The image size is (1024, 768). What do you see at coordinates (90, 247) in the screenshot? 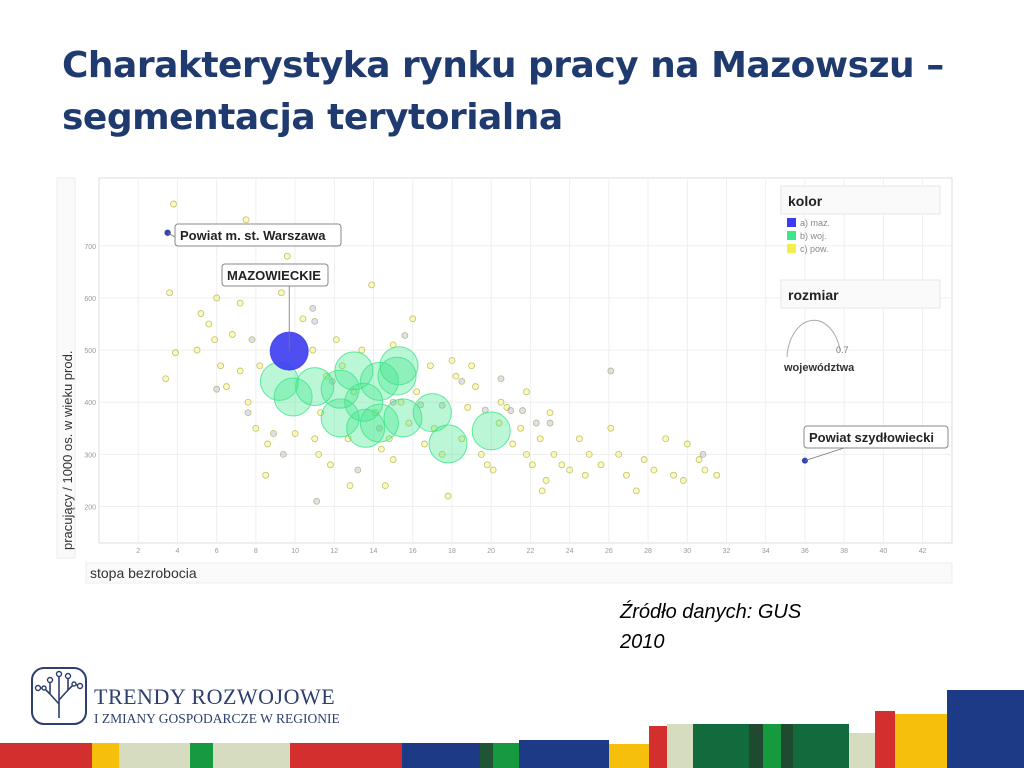
I see `y-tick-label: 700` at bounding box center [90, 247].